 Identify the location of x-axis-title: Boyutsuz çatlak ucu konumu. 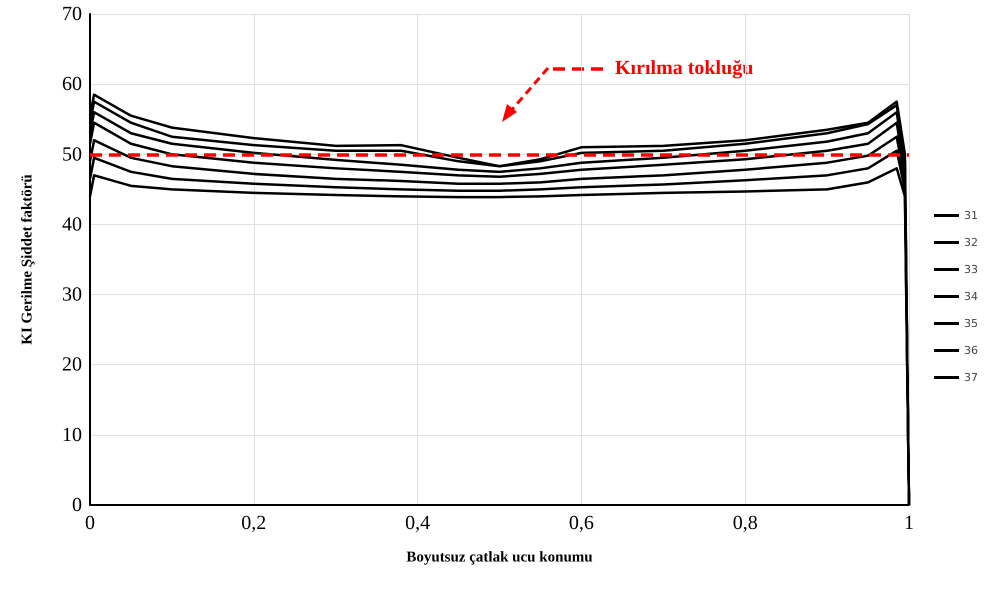
(499, 558).